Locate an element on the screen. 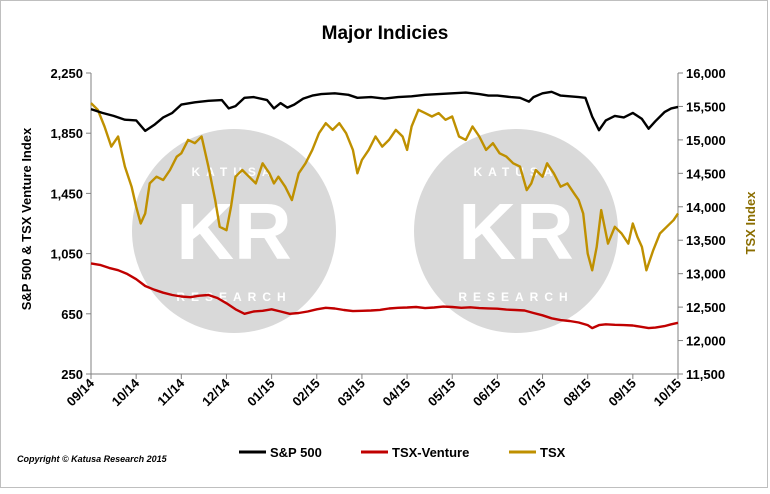 The image size is (770, 494). right-tick-label: 11,500 is located at coordinates (705, 374).